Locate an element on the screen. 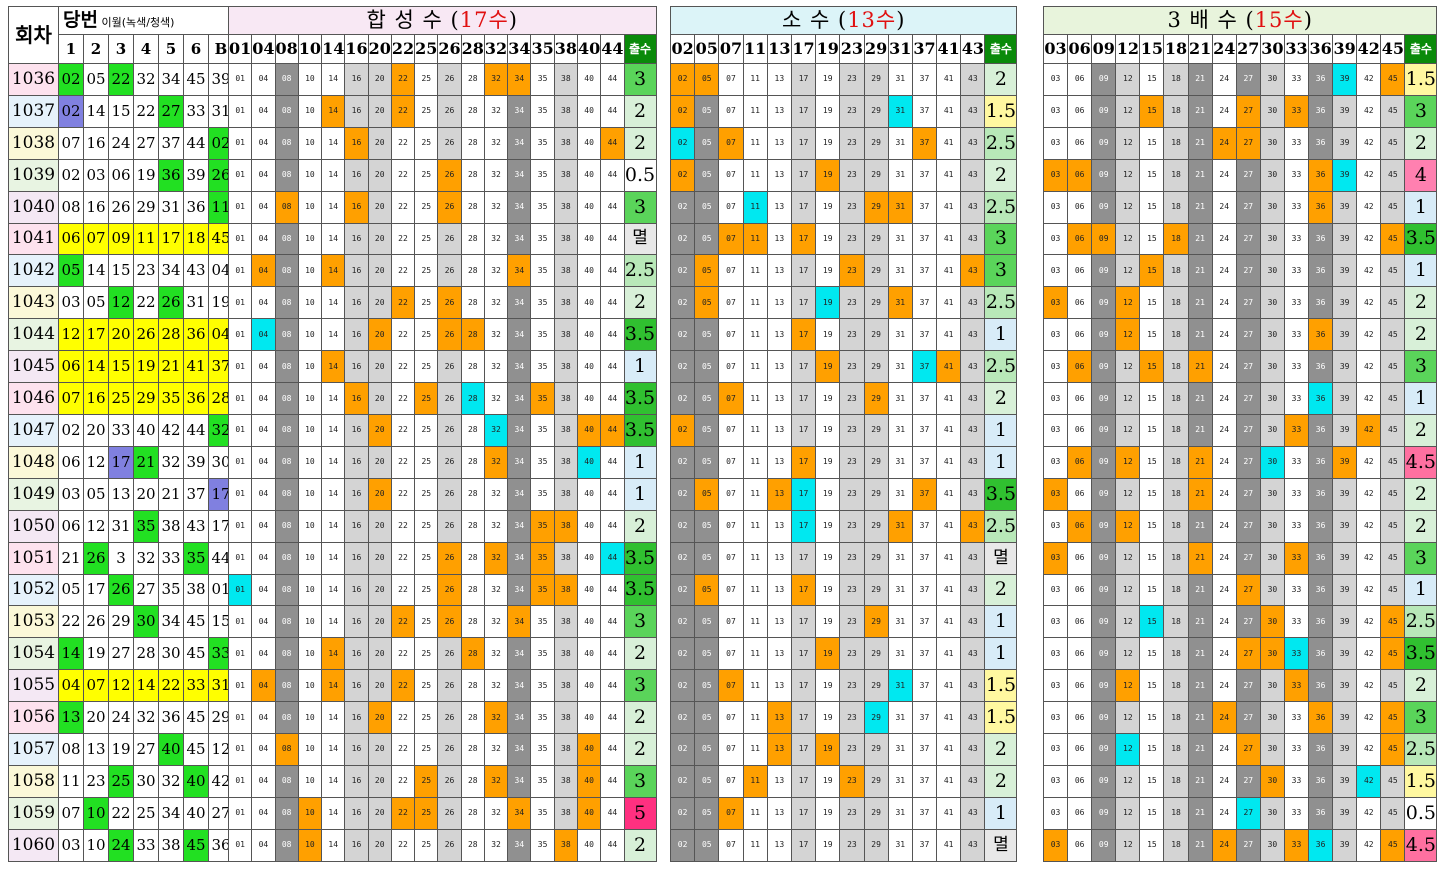 The image size is (1453, 871). round-number: 1051 is located at coordinates (33, 558).